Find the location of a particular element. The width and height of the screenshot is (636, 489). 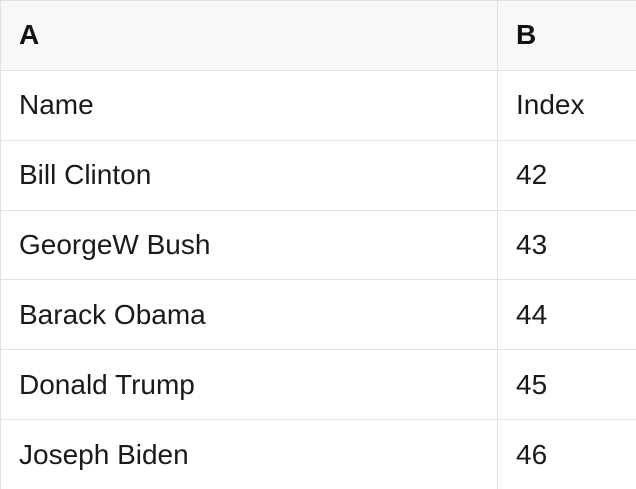

column-letter-b: B is located at coordinates (526, 35).